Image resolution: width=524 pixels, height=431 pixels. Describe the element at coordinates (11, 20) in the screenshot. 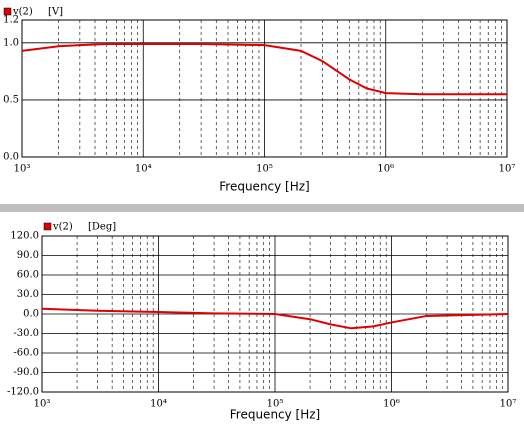

I see `y-tick-label: 1.2` at that location.